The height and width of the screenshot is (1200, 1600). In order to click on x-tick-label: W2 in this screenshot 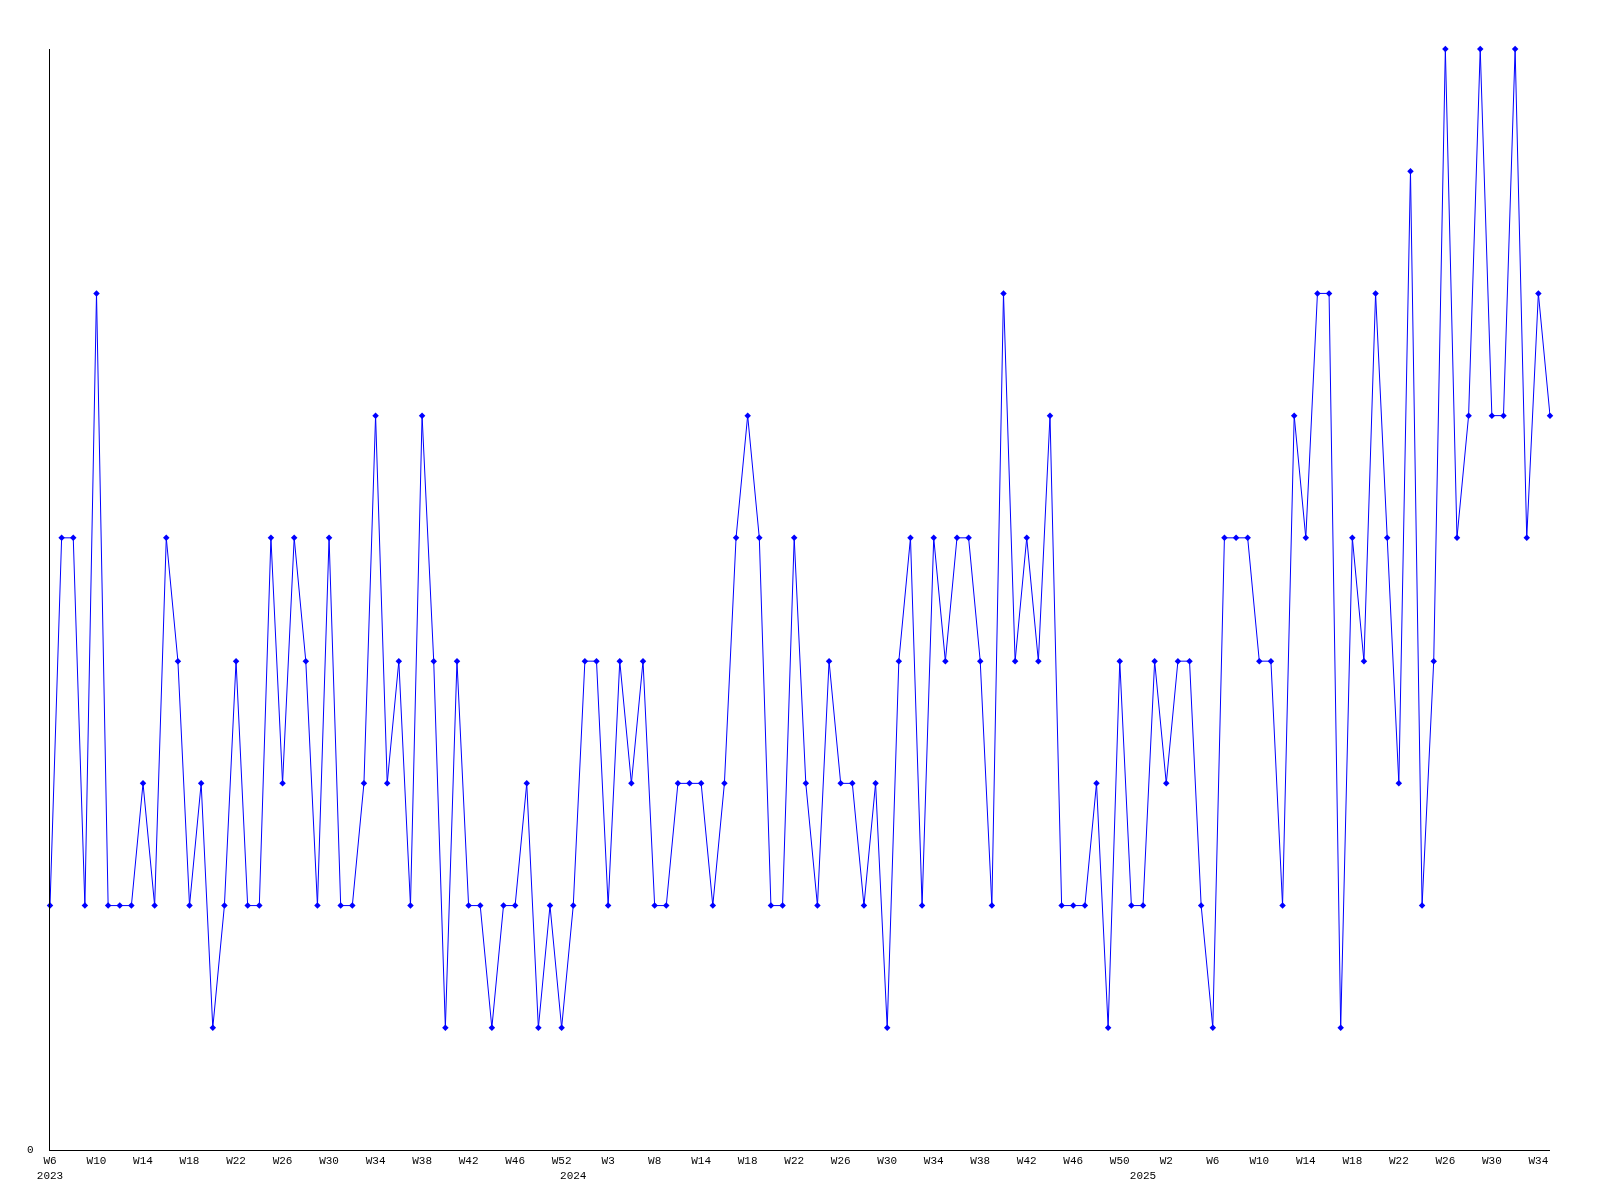, I will do `click(1166, 1161)`.